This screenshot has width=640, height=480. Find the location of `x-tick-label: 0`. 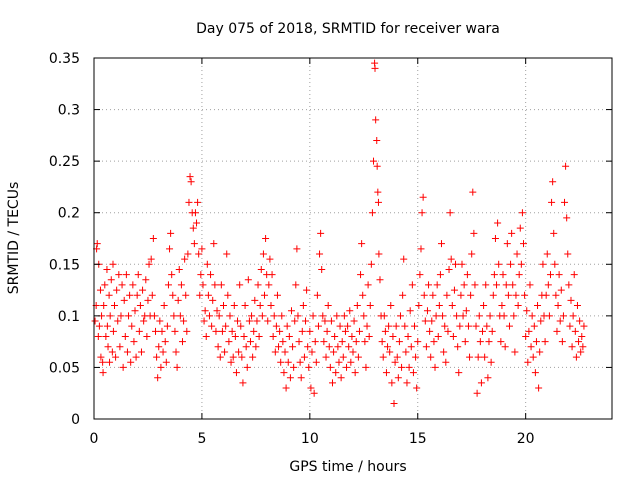

x-tick-label: 0 is located at coordinates (94, 439).